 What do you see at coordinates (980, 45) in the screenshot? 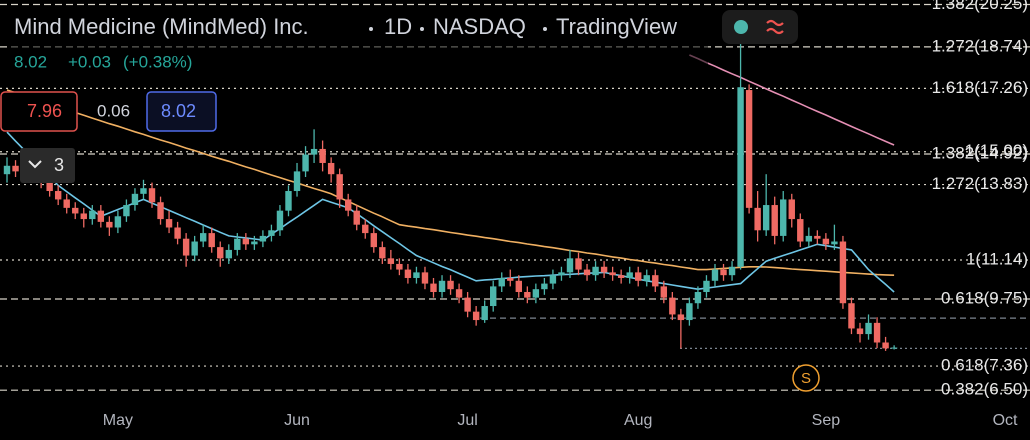
I see `level-label: 1.272(18.74)` at bounding box center [980, 45].